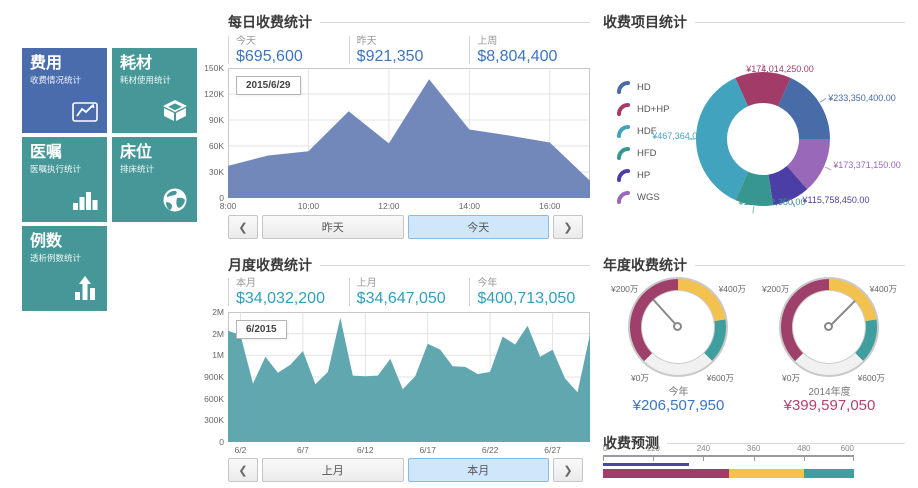  What do you see at coordinates (46, 63) in the screenshot?
I see `tile-title: 费用` at bounding box center [46, 63].